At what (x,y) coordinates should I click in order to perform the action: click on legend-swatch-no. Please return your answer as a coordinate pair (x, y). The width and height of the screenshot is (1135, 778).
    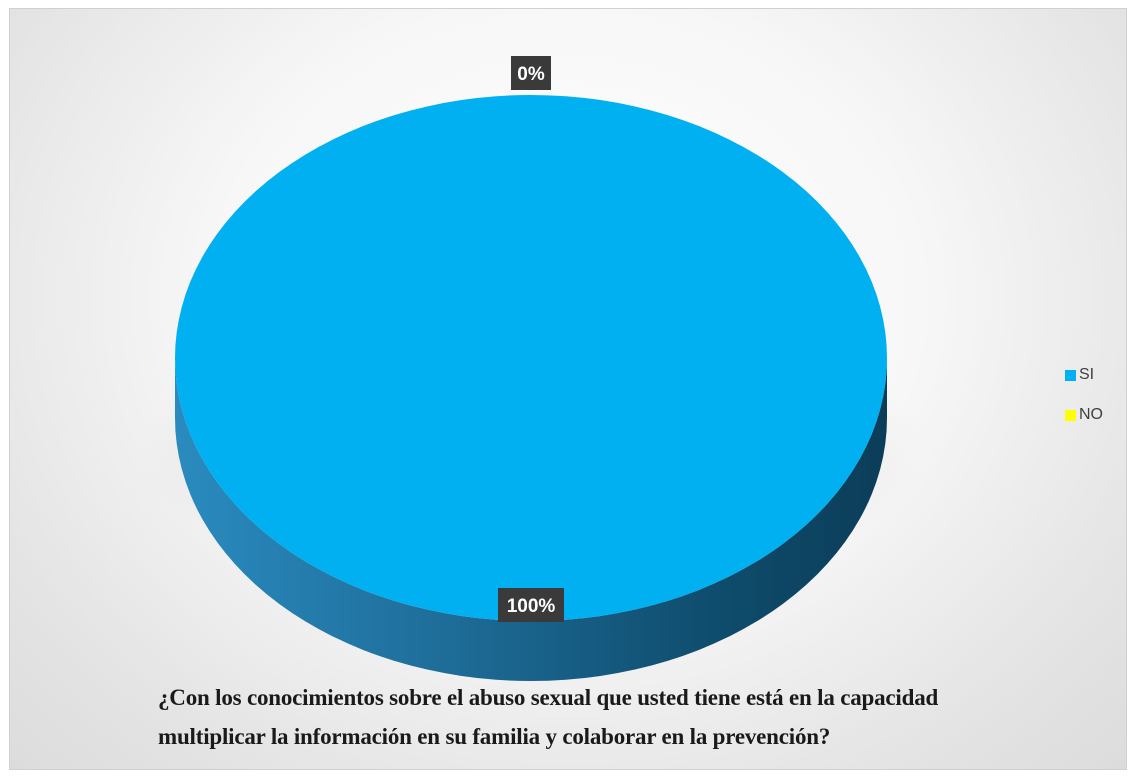
    Looking at the image, I should click on (1070, 415).